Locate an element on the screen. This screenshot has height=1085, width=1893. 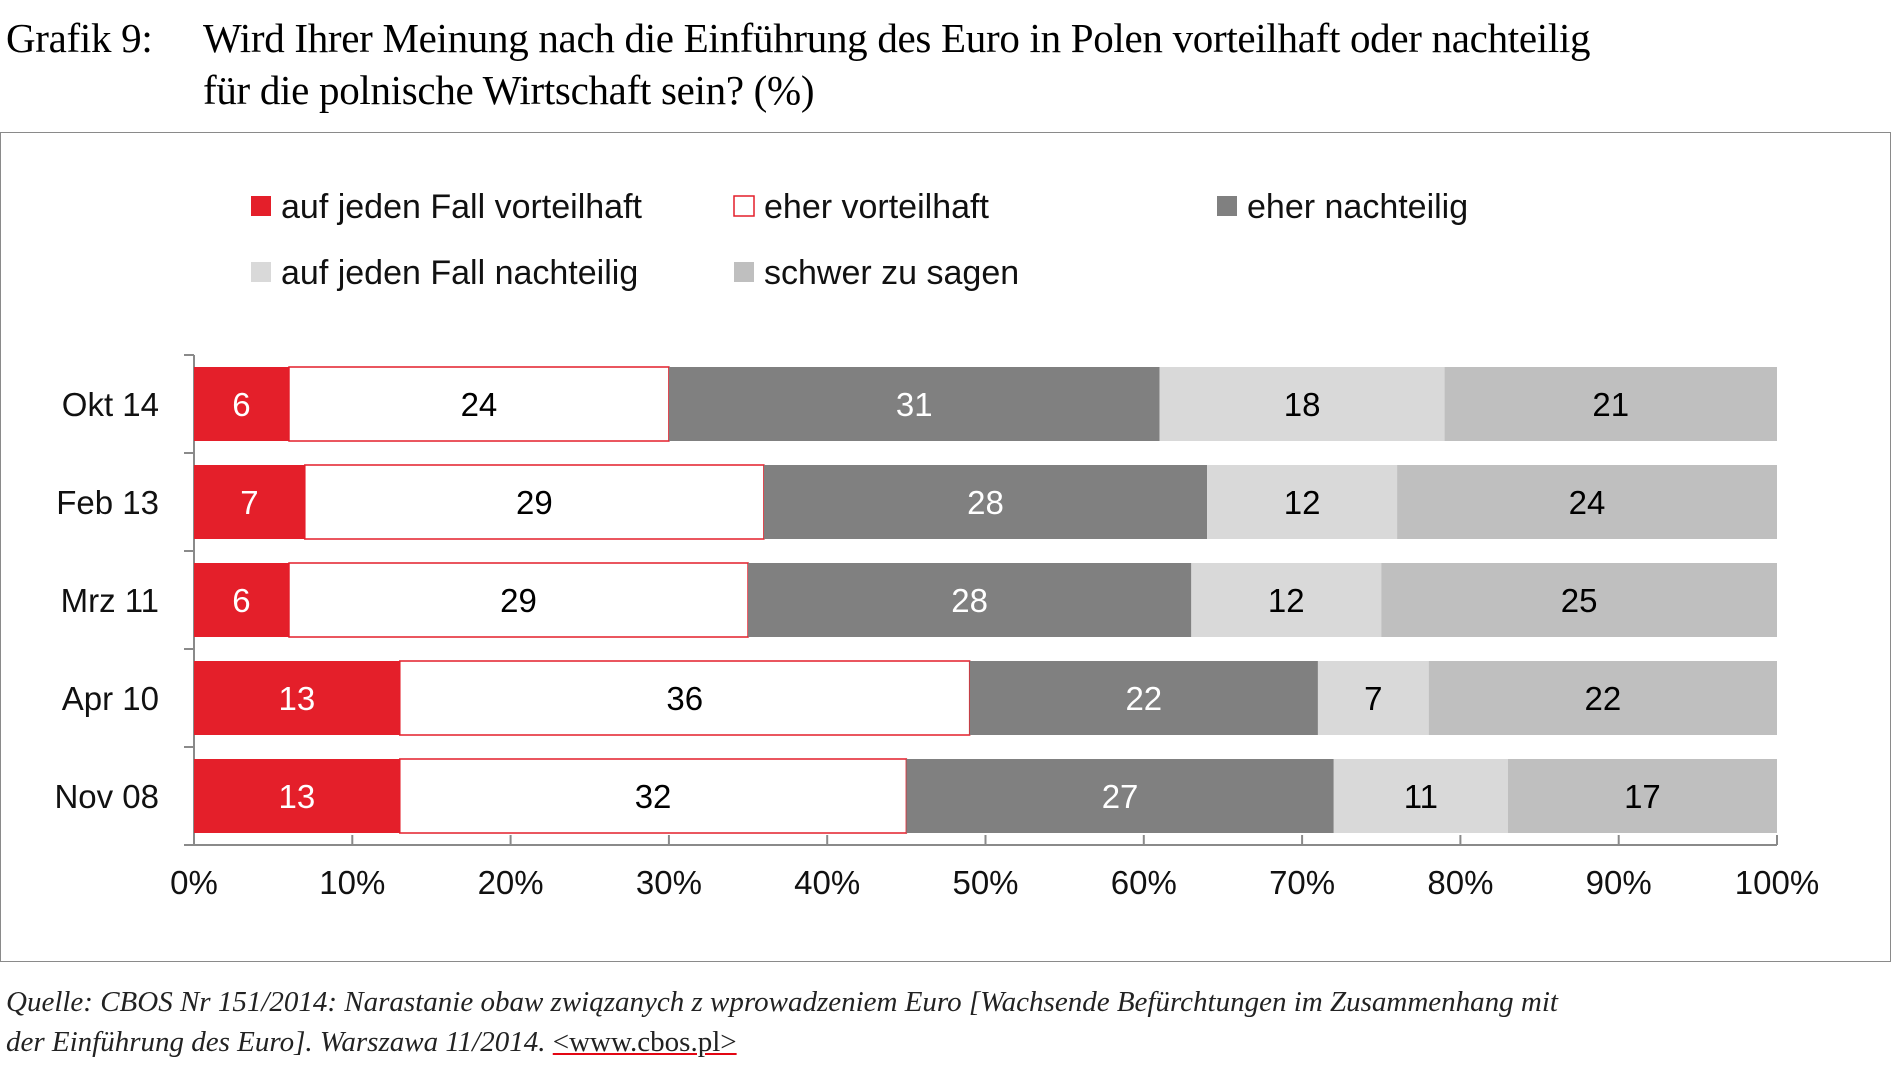
x-tick-label: 70% is located at coordinates (1302, 882).